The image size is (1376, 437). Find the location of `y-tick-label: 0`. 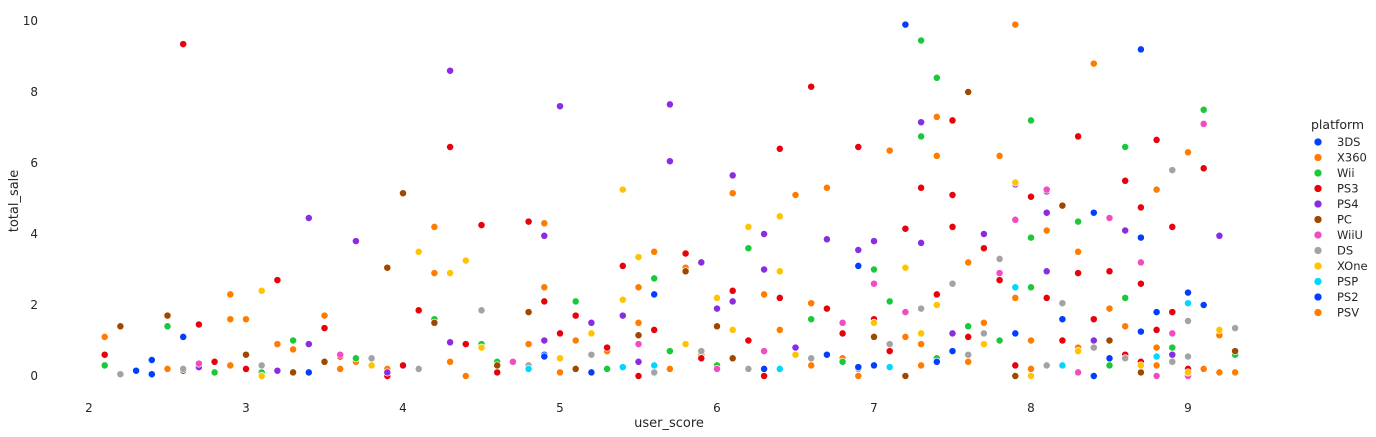

y-tick-label: 0 is located at coordinates (34, 376).